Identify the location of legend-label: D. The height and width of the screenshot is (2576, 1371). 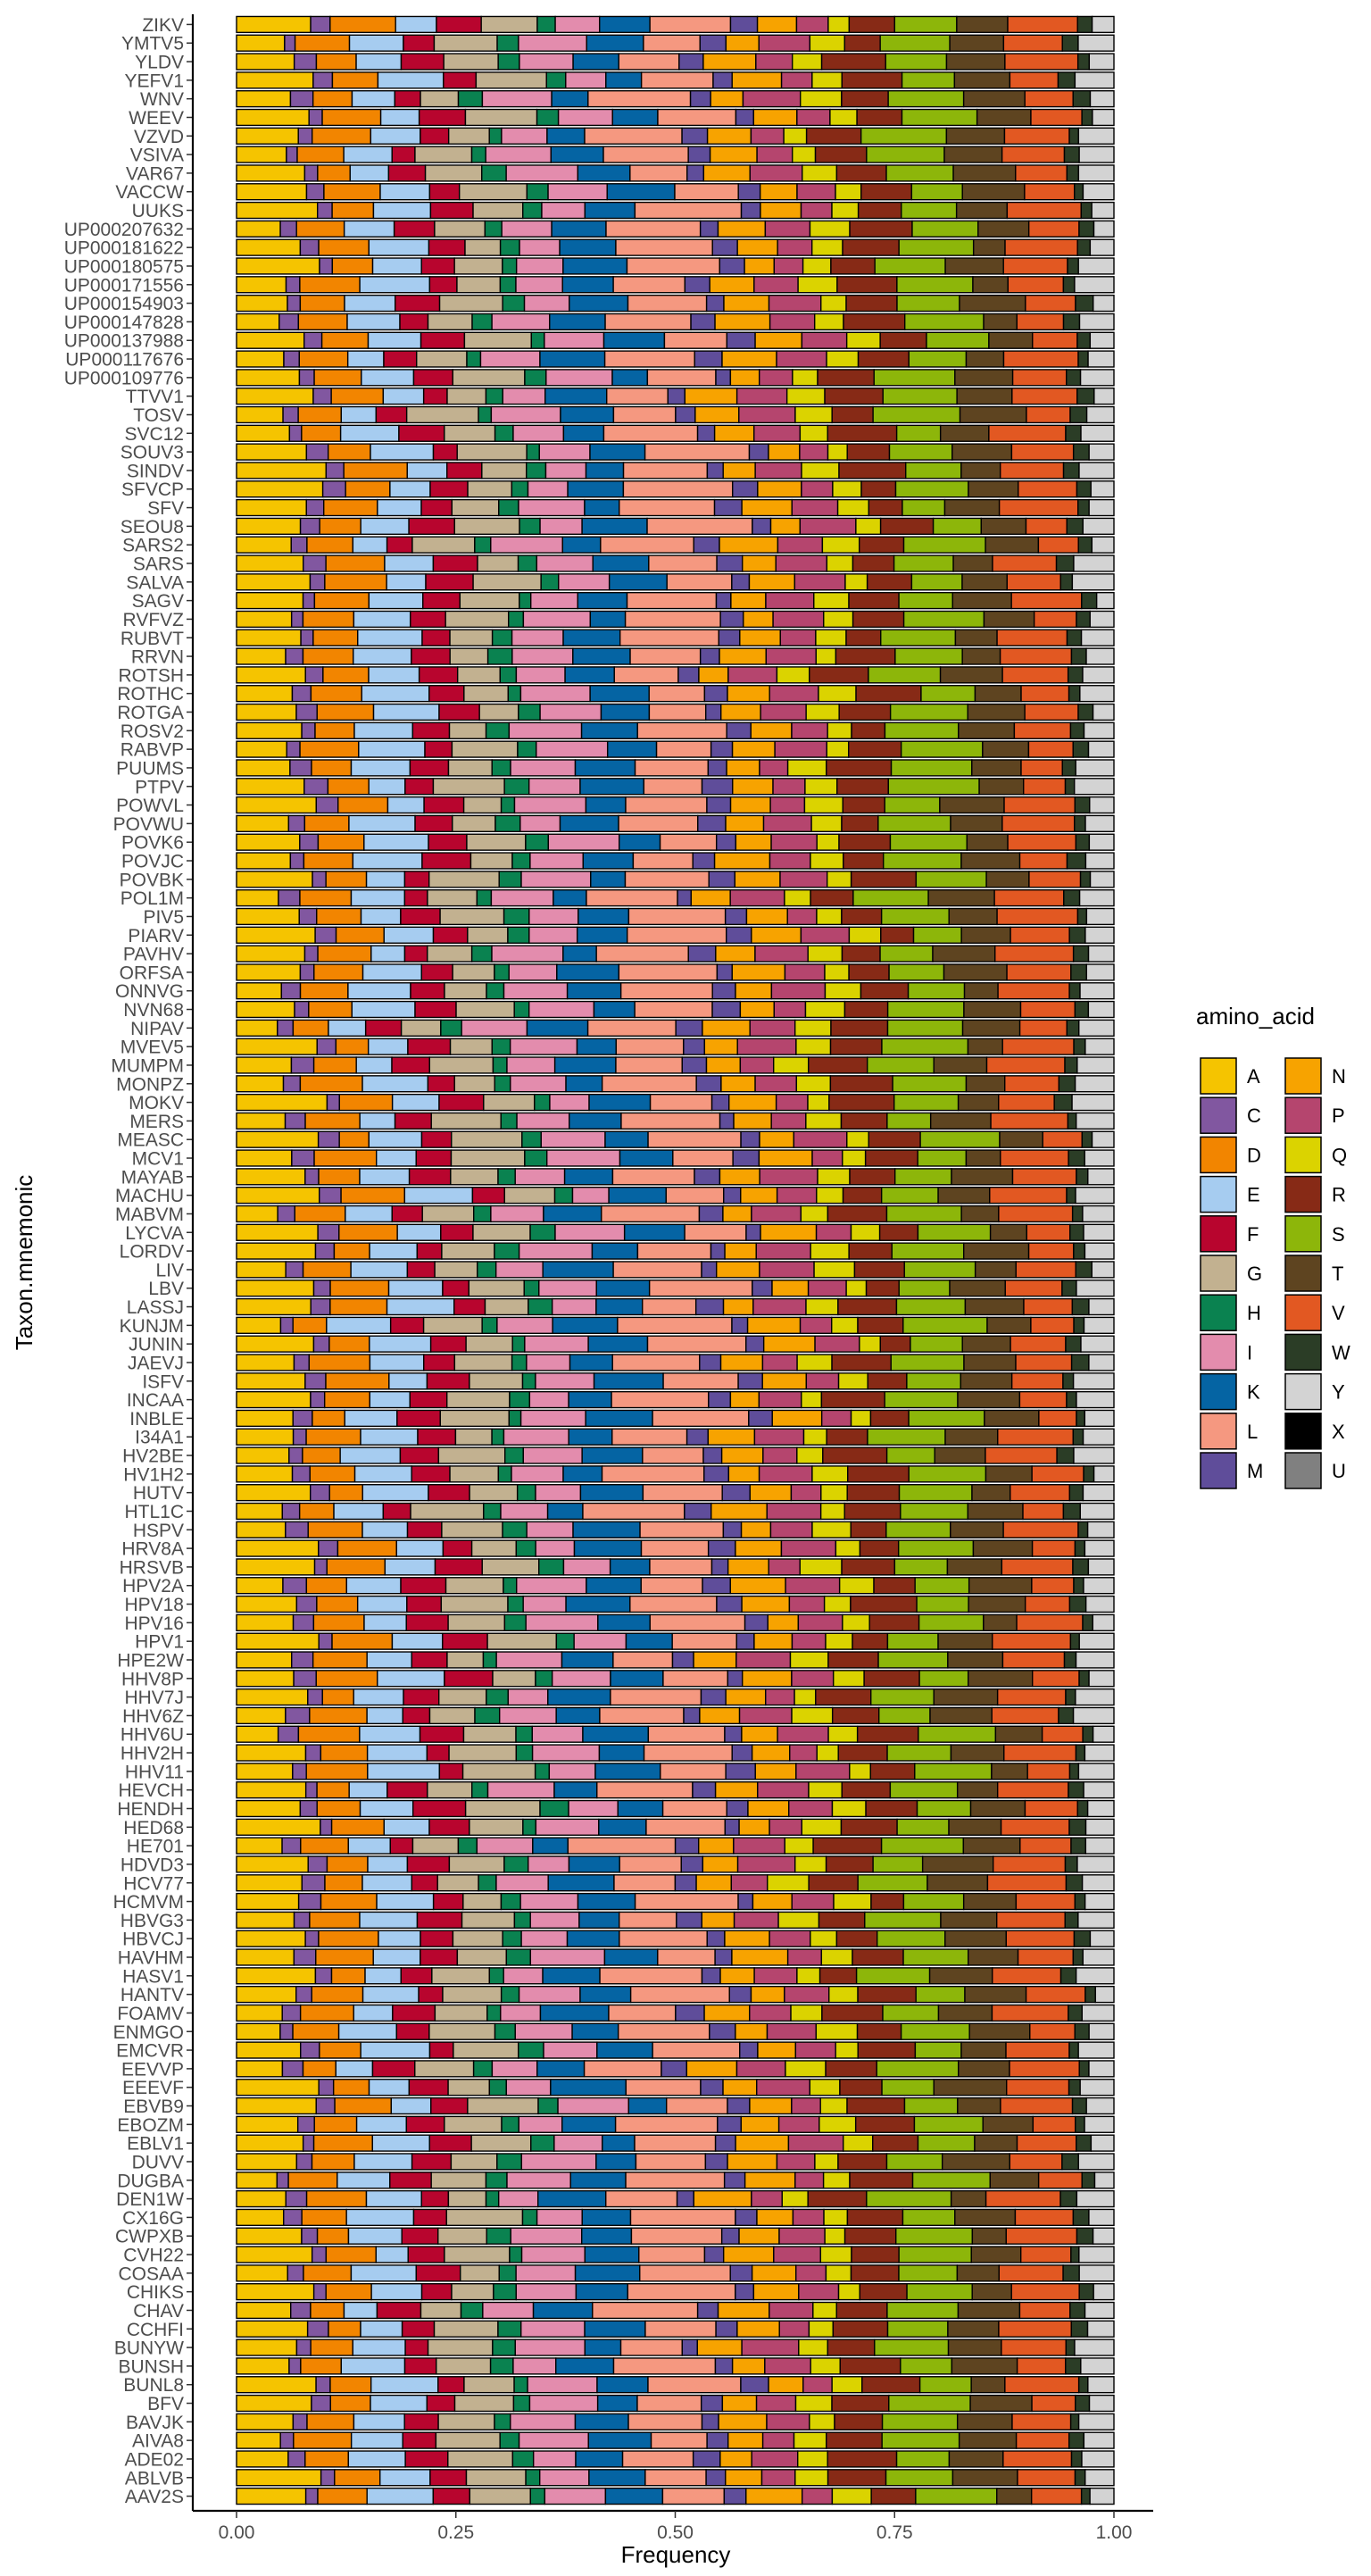
(1254, 1155).